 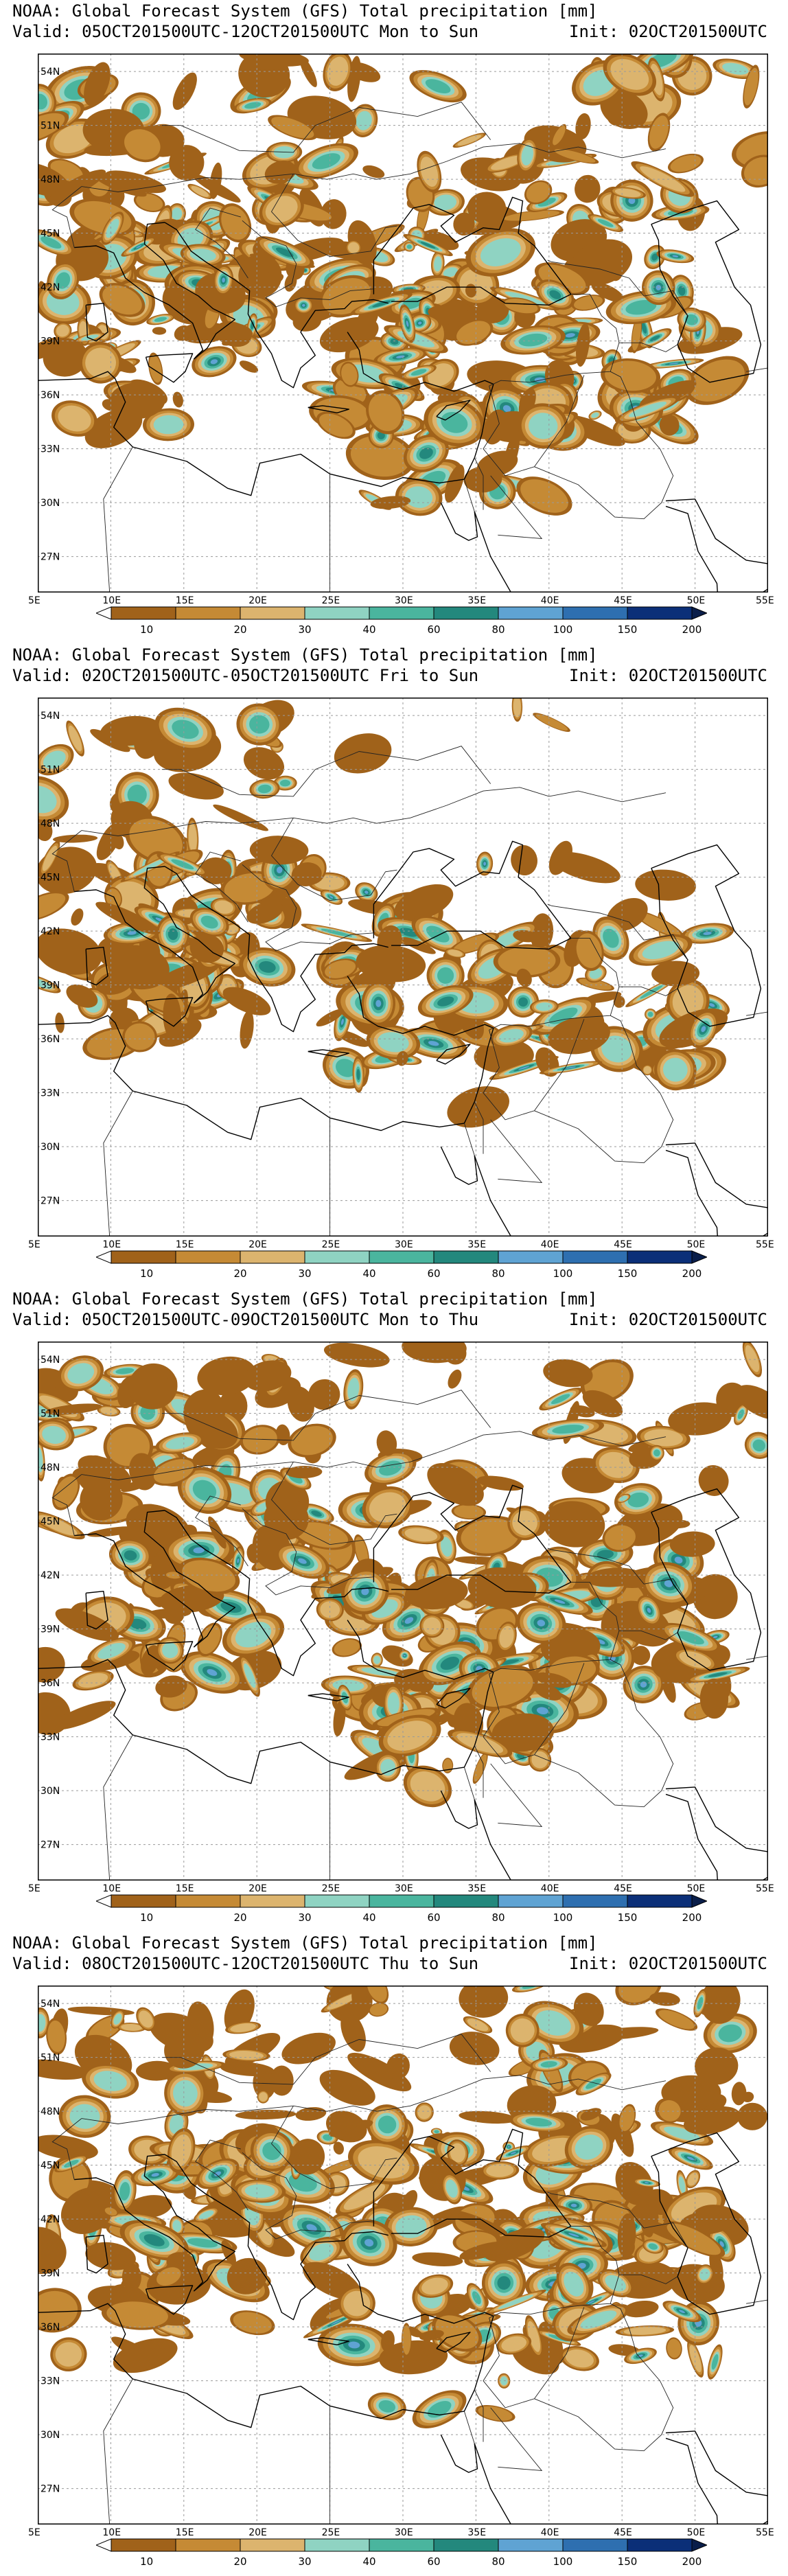 I want to click on colorbar: 10 20 30 40 60 80 100 150 200, so click(x=402, y=621).